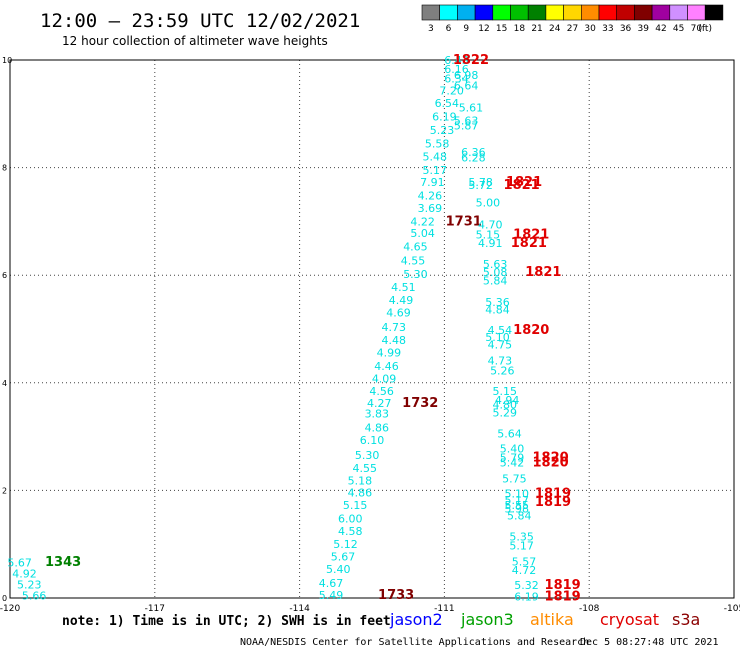 Image resolution: width=740 pixels, height=650 pixels. Describe the element at coordinates (521, 537) in the screenshot. I see `wave-height-label: 5.35` at that location.